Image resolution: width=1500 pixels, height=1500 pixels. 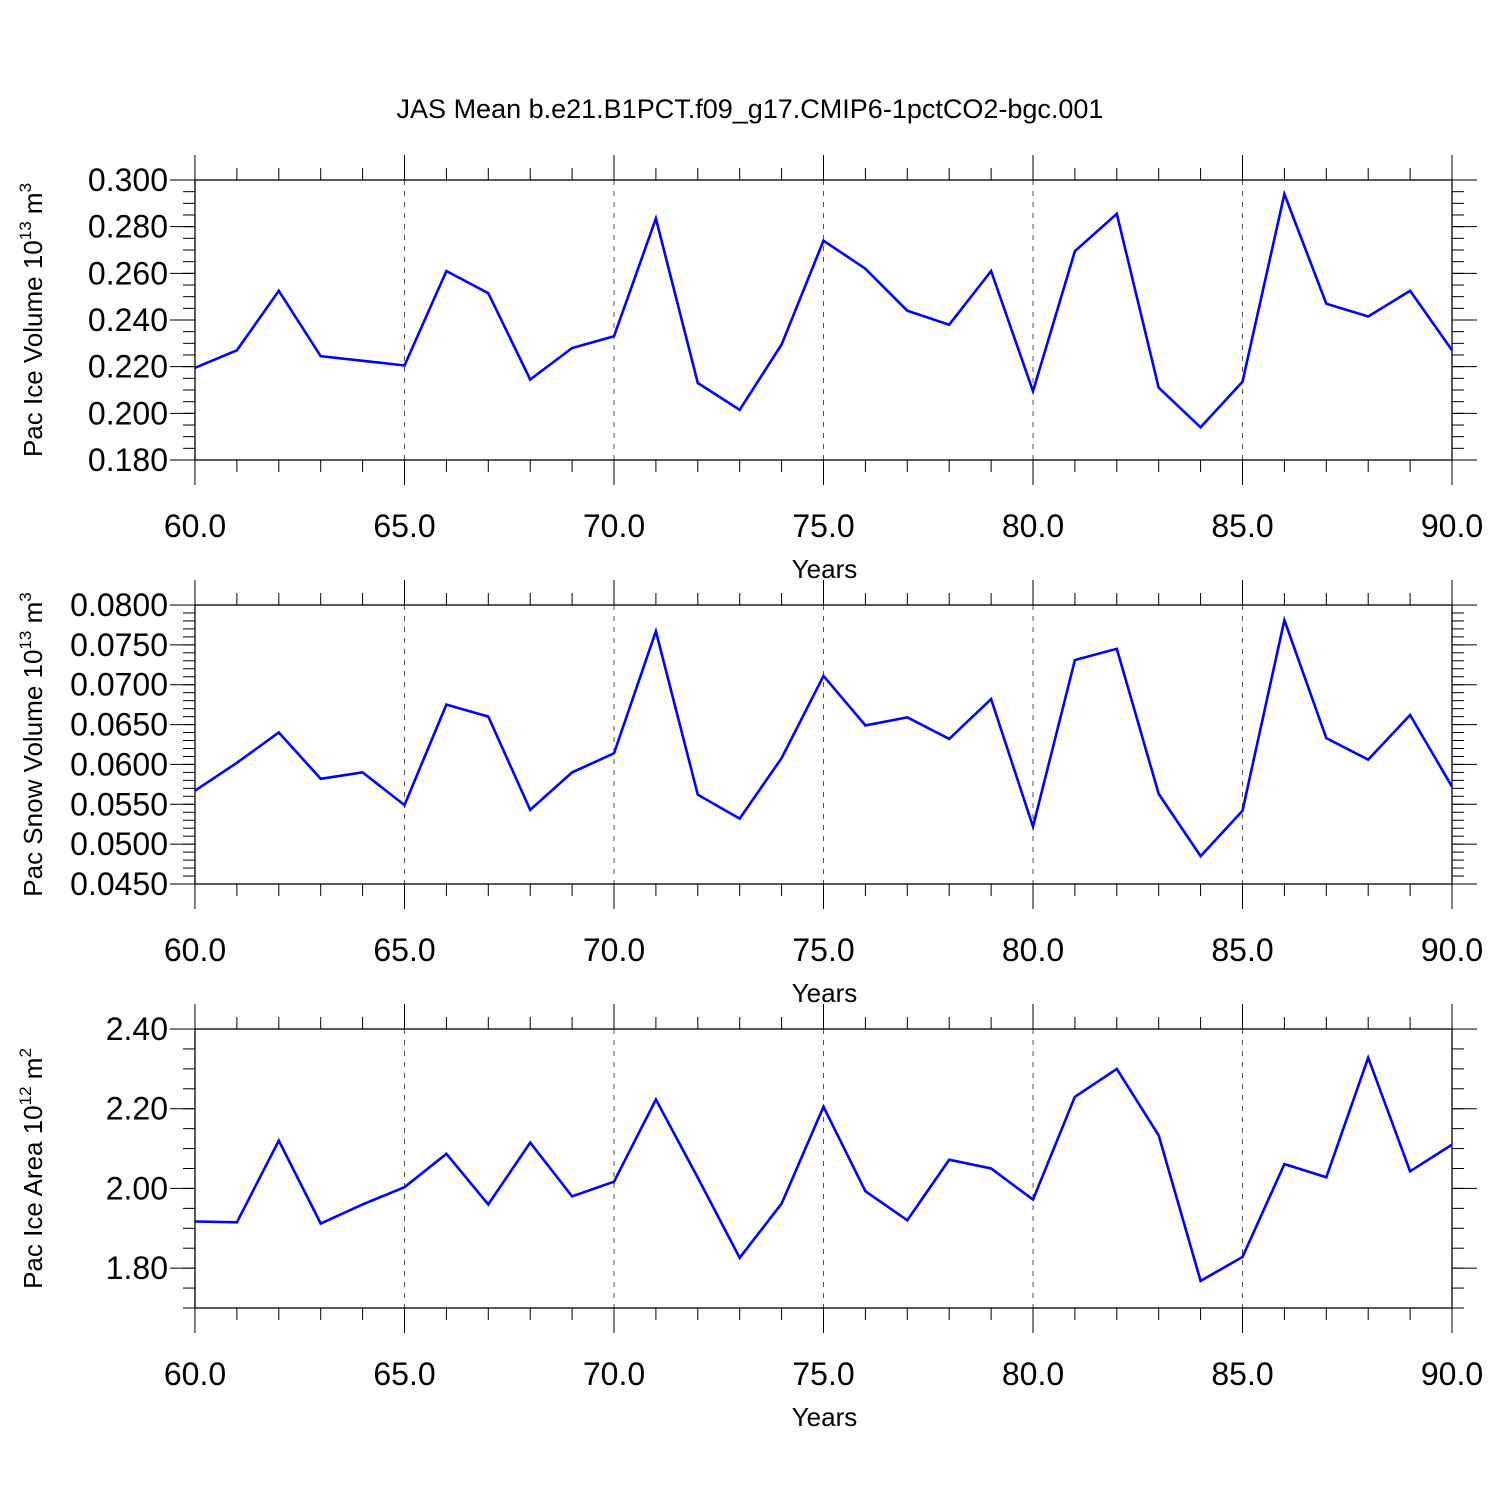 I want to click on y-tick-label: 0.0500, so click(x=119, y=844).